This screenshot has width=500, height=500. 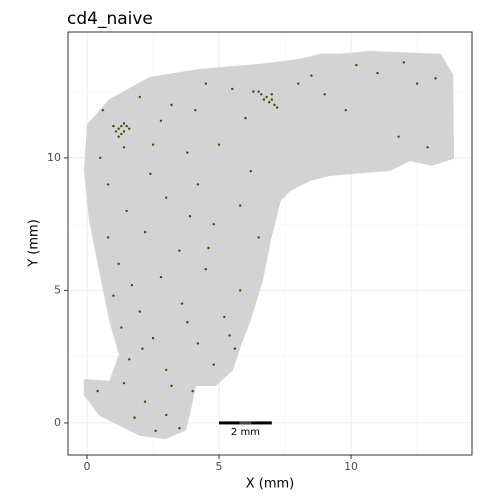 What do you see at coordinates (219, 466) in the screenshot?
I see `x-tick-label: 5` at bounding box center [219, 466].